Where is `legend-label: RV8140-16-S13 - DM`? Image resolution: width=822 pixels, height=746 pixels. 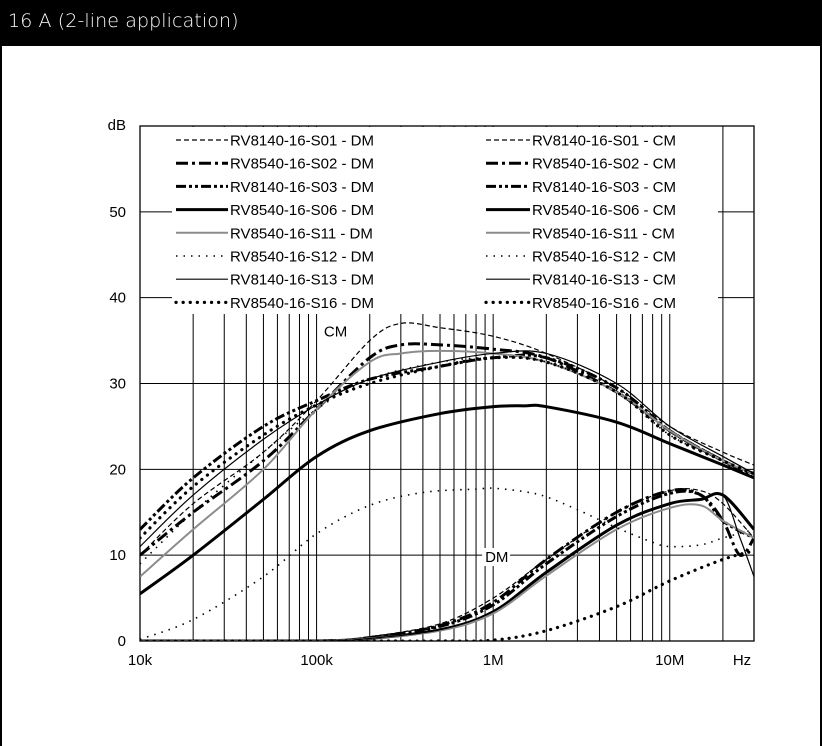
legend-label: RV8140-16-S13 - DM is located at coordinates (302, 280).